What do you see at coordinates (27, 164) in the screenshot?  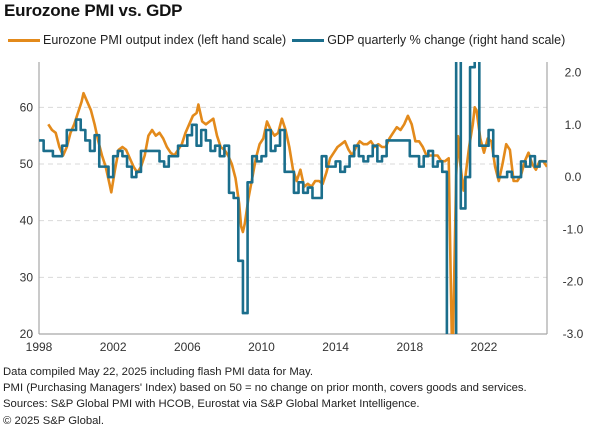 I see `y-left-tick-label: 50` at bounding box center [27, 164].